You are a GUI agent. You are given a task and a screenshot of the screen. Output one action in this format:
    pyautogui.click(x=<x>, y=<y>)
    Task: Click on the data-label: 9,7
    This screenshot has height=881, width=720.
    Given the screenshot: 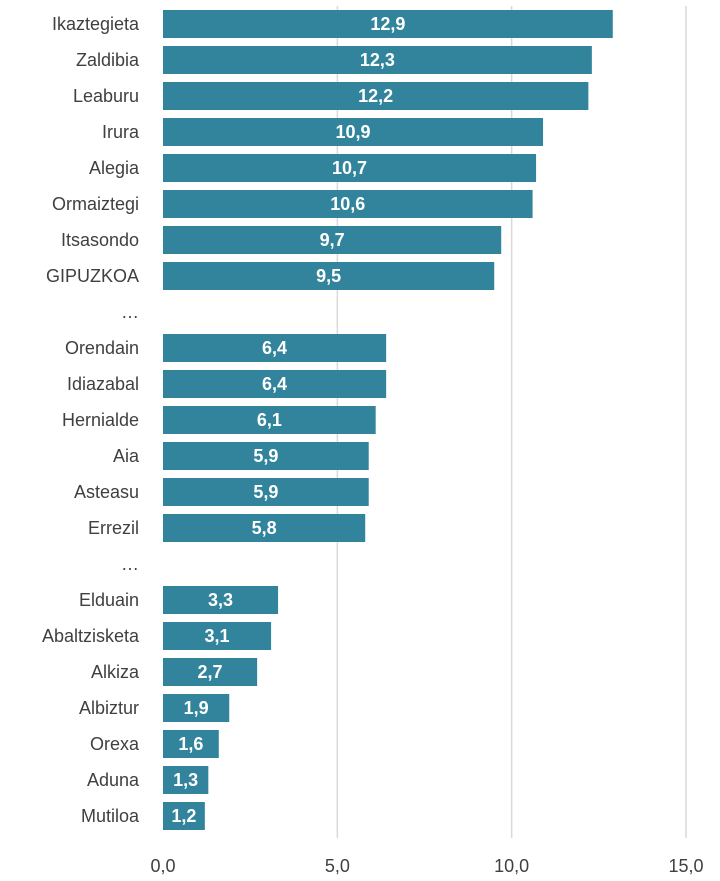 What is the action you would take?
    pyautogui.click(x=332, y=240)
    